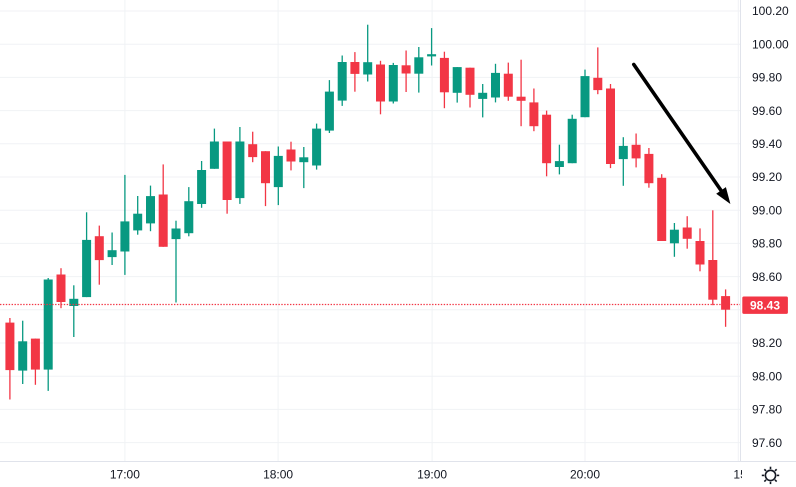 The width and height of the screenshot is (796, 487). Describe the element at coordinates (767, 443) in the screenshot. I see `svg-text: 97.60` at that location.